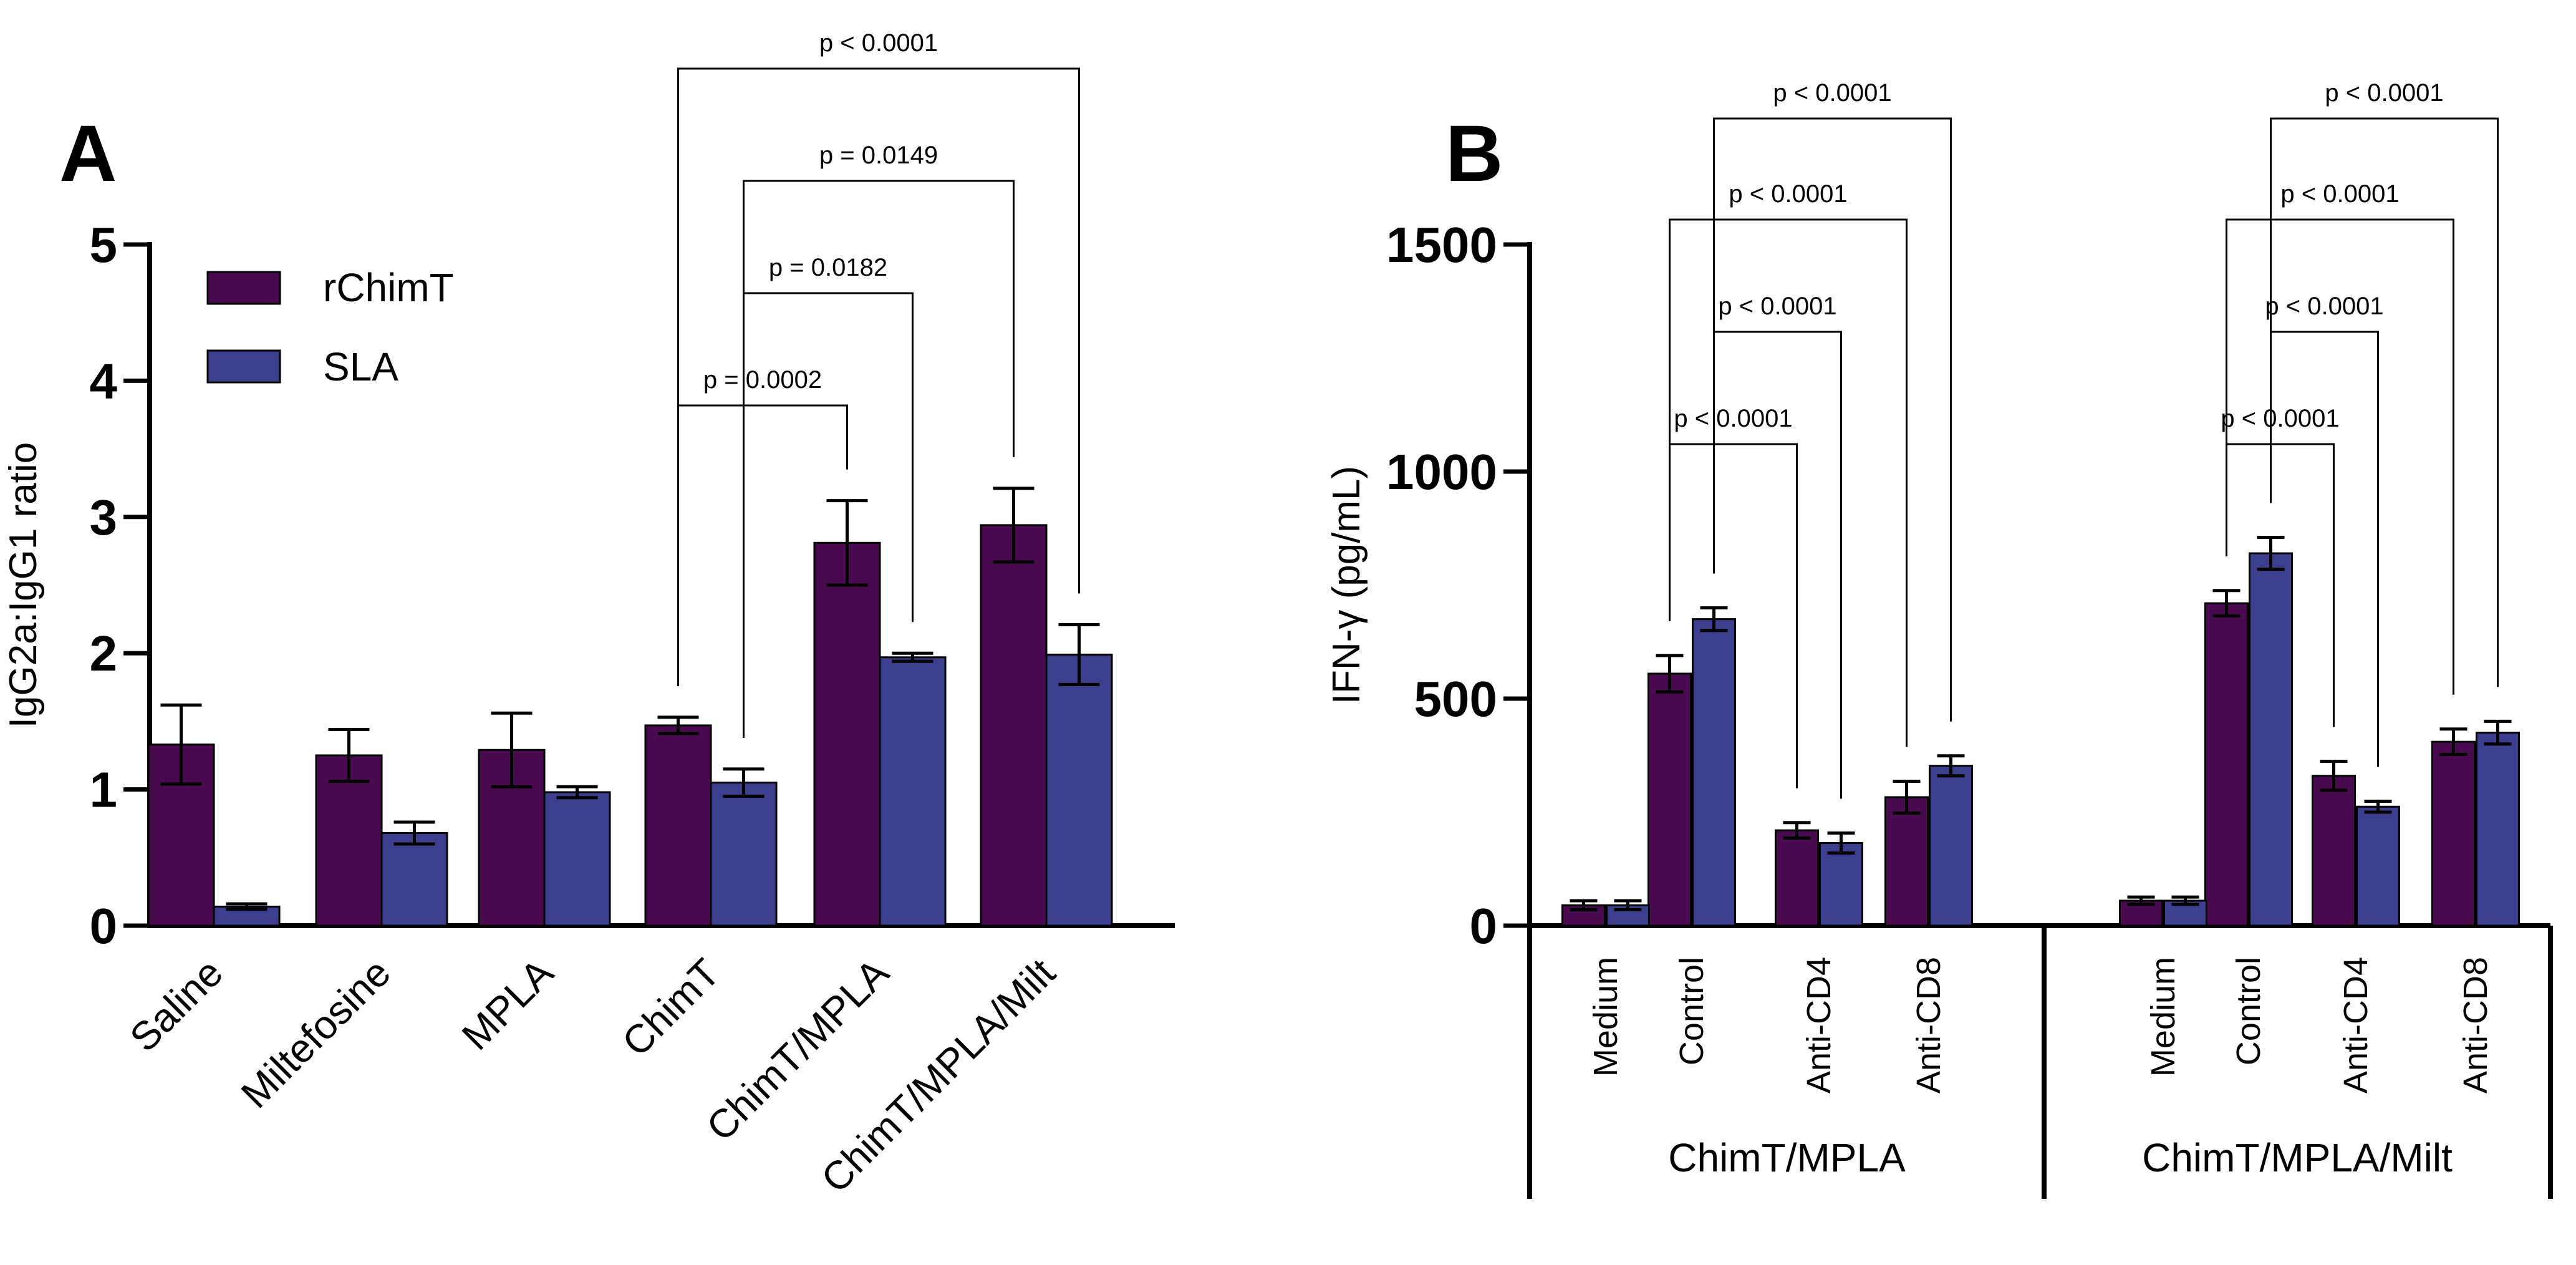  I want to click on x-tick-label-anti-cd4-2: Anti-CD4, so click(2356, 1025).